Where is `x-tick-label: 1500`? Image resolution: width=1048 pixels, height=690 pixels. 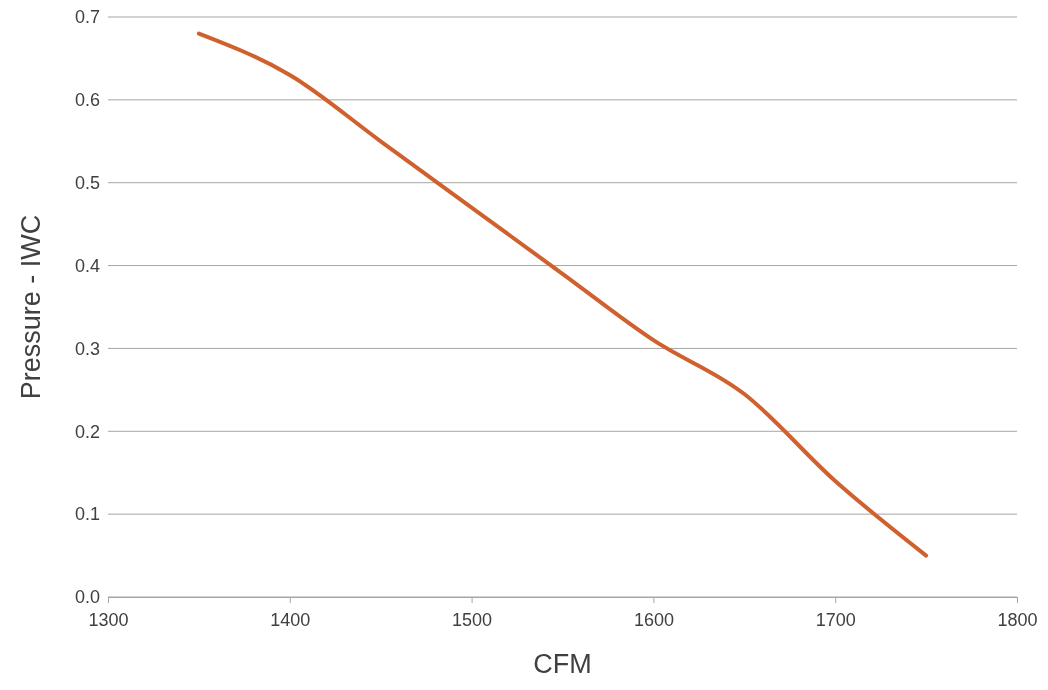 x-tick-label: 1500 is located at coordinates (472, 619).